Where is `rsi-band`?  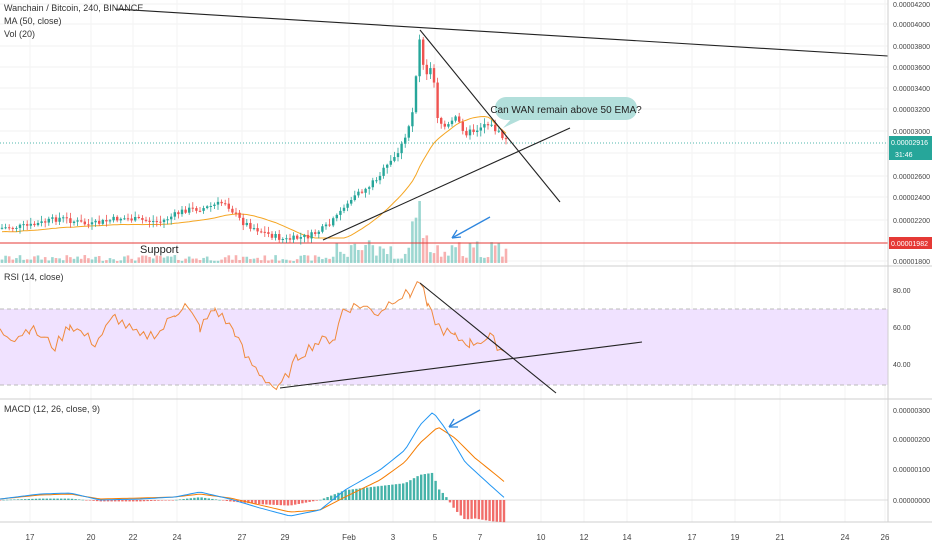 rsi-band is located at coordinates (444, 347).